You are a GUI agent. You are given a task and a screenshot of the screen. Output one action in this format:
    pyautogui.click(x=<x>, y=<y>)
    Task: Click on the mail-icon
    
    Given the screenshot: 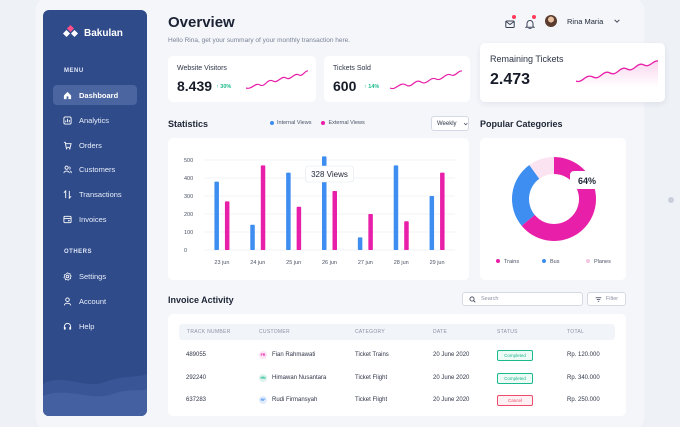 What is the action you would take?
    pyautogui.click(x=510, y=21)
    